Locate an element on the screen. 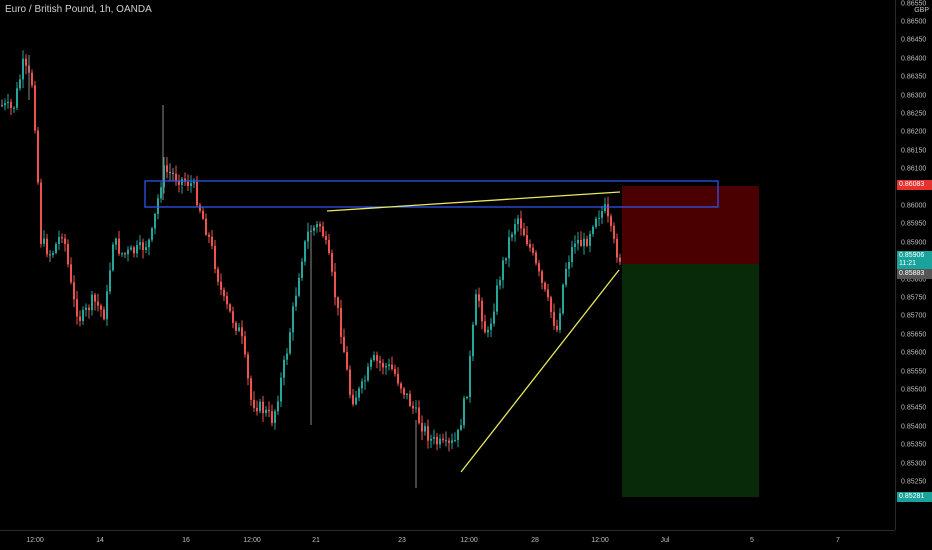 Image resolution: width=932 pixels, height=550 pixels. close-price-badge: 0.85883 is located at coordinates (914, 274).